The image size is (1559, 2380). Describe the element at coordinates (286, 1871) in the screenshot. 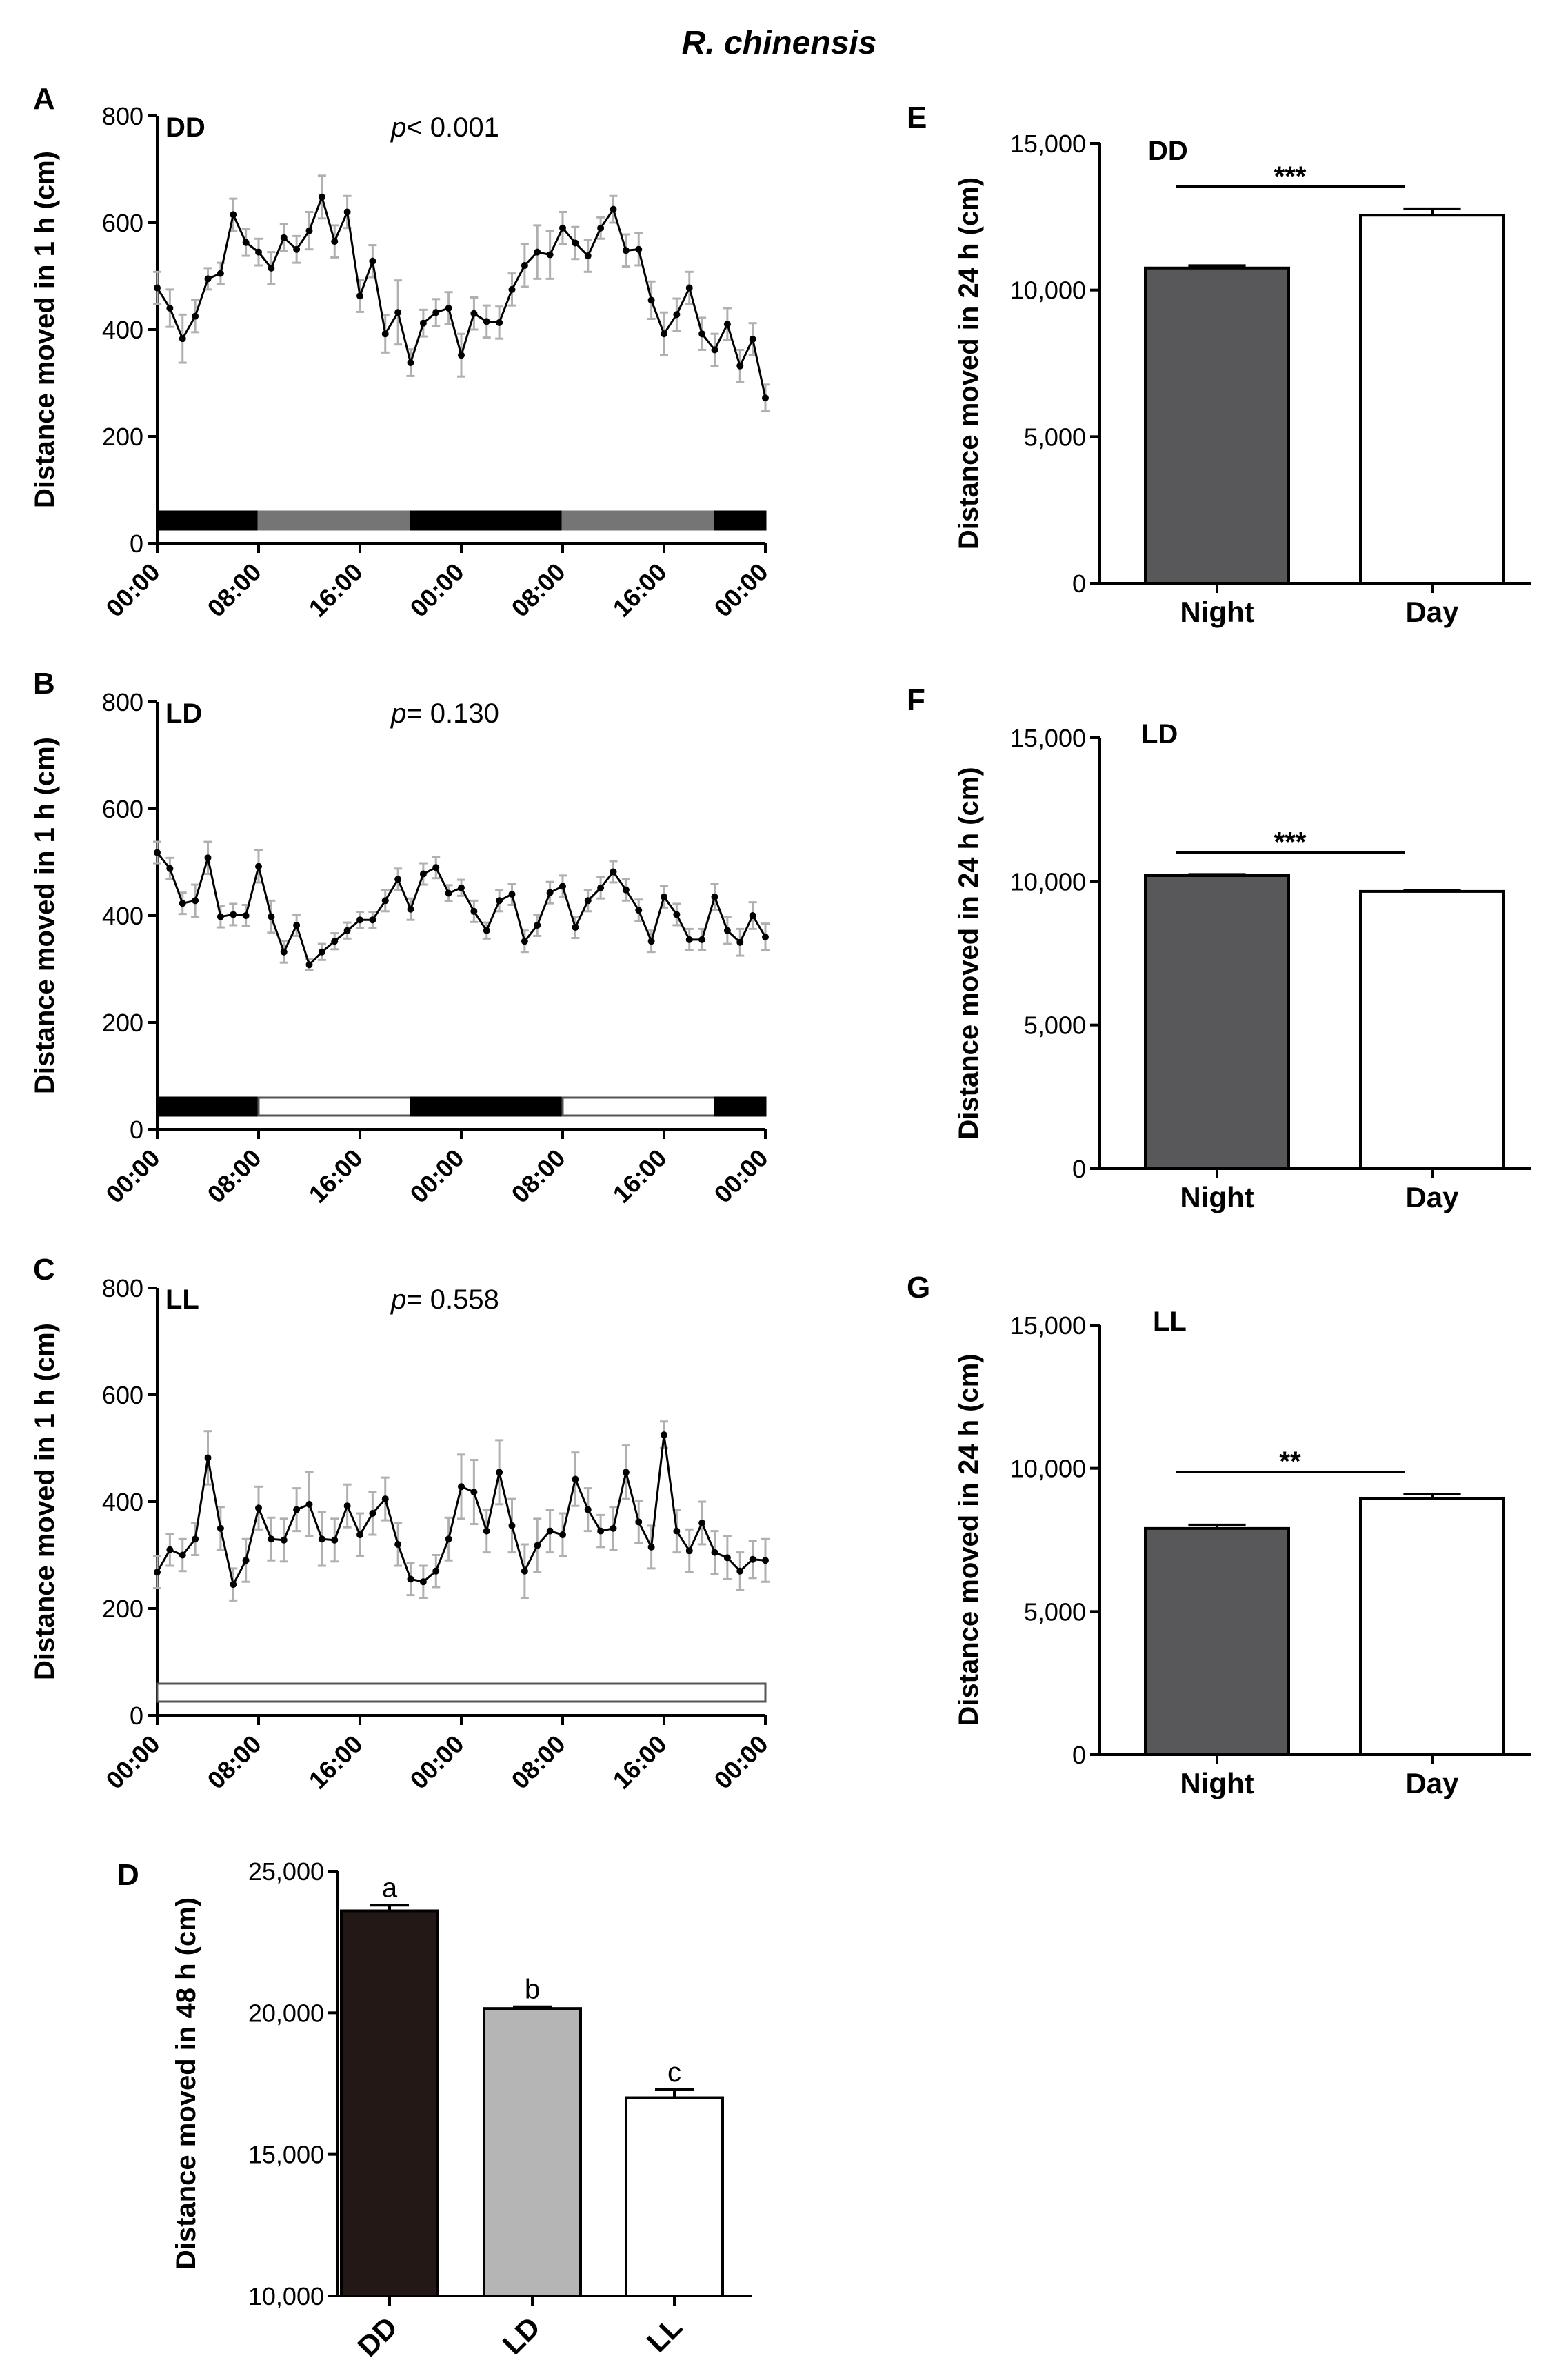

I see `y-tick-label: 25,000` at that location.